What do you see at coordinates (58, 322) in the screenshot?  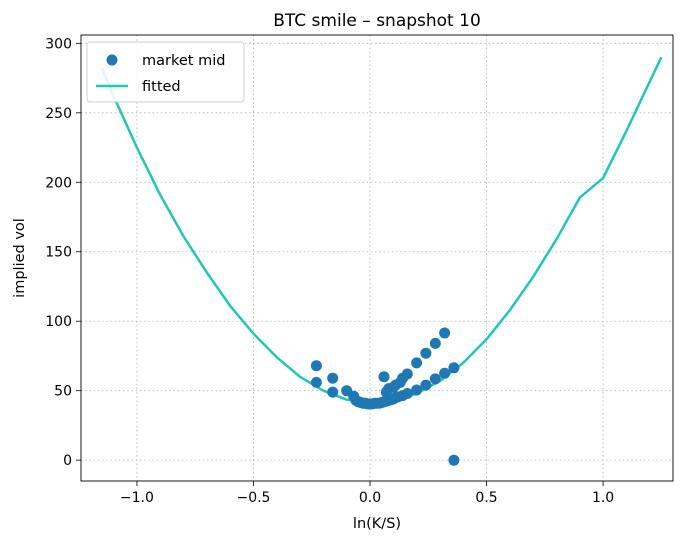 I see `y-tick-label: 100` at bounding box center [58, 322].